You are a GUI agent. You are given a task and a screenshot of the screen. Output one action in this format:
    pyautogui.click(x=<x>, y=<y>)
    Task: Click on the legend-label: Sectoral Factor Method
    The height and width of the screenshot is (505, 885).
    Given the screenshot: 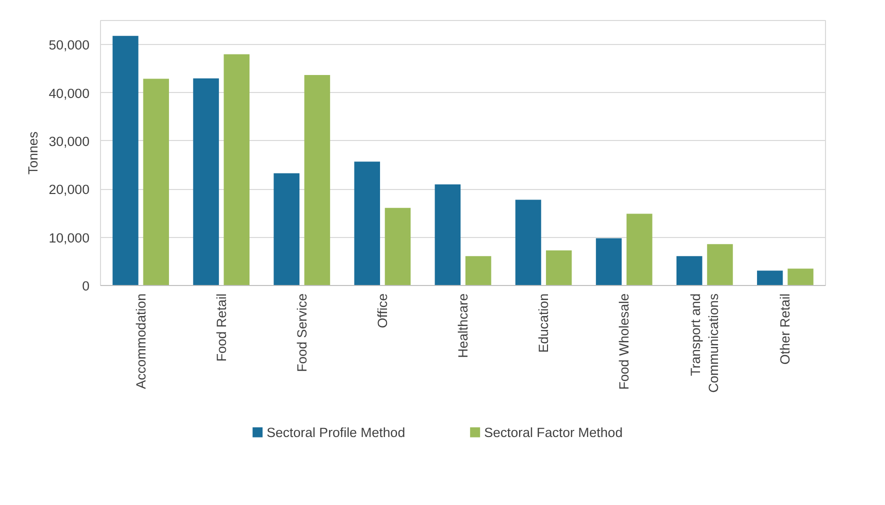 What is the action you would take?
    pyautogui.click(x=553, y=432)
    